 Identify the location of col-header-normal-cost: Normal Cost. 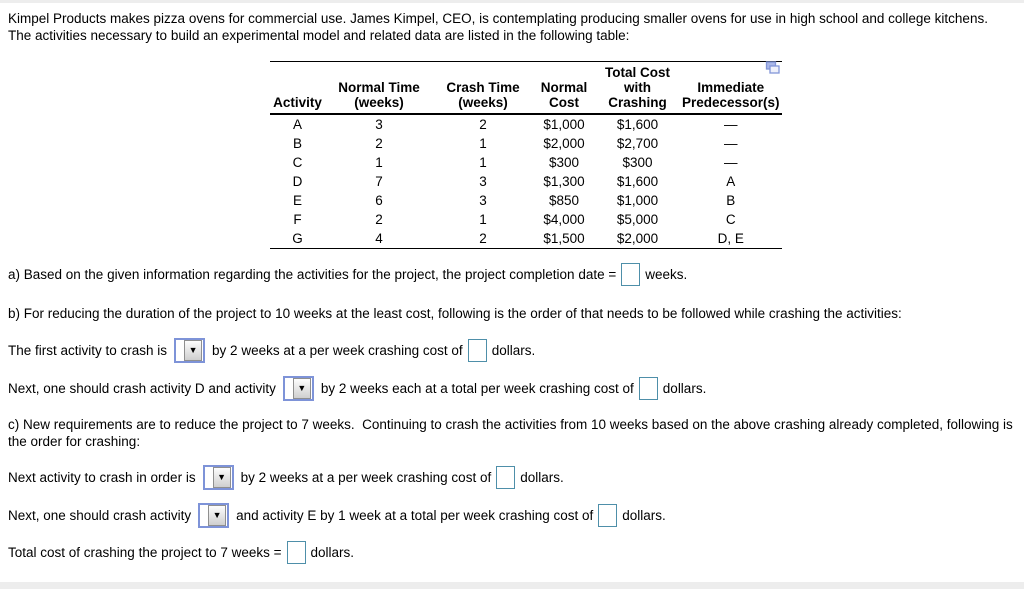
(564, 88).